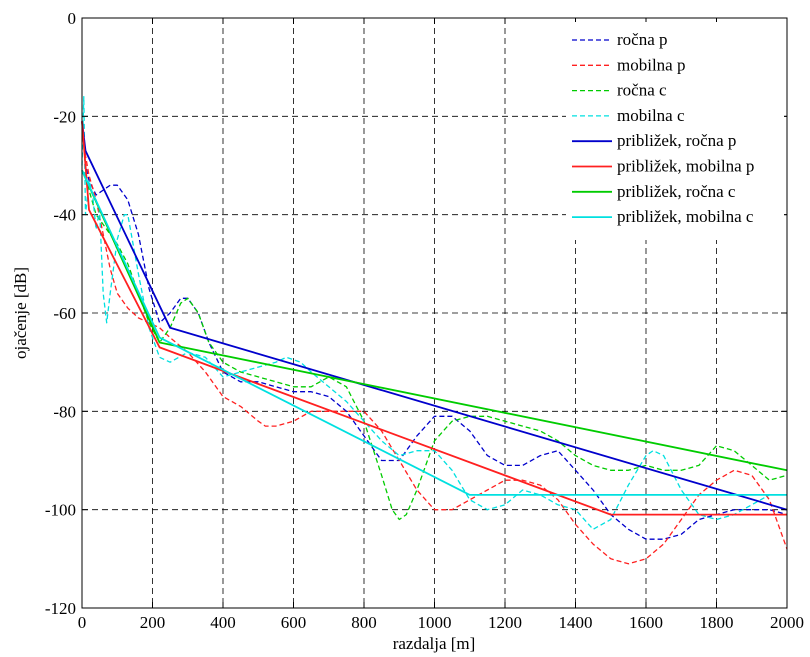 This screenshot has height=657, width=810. What do you see at coordinates (685, 216) in the screenshot?
I see `legend-label: približek, mobilna c` at bounding box center [685, 216].